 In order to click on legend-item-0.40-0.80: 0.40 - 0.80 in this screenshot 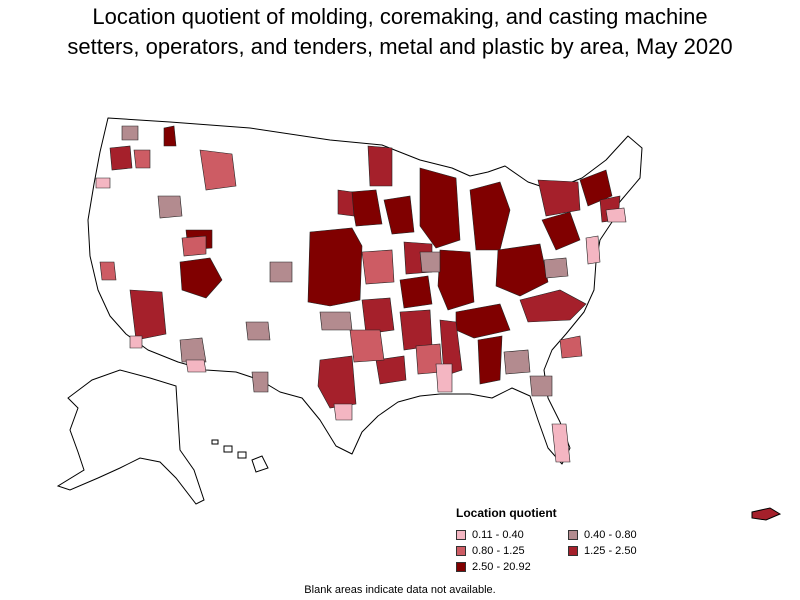, I will do `click(628, 535)`.